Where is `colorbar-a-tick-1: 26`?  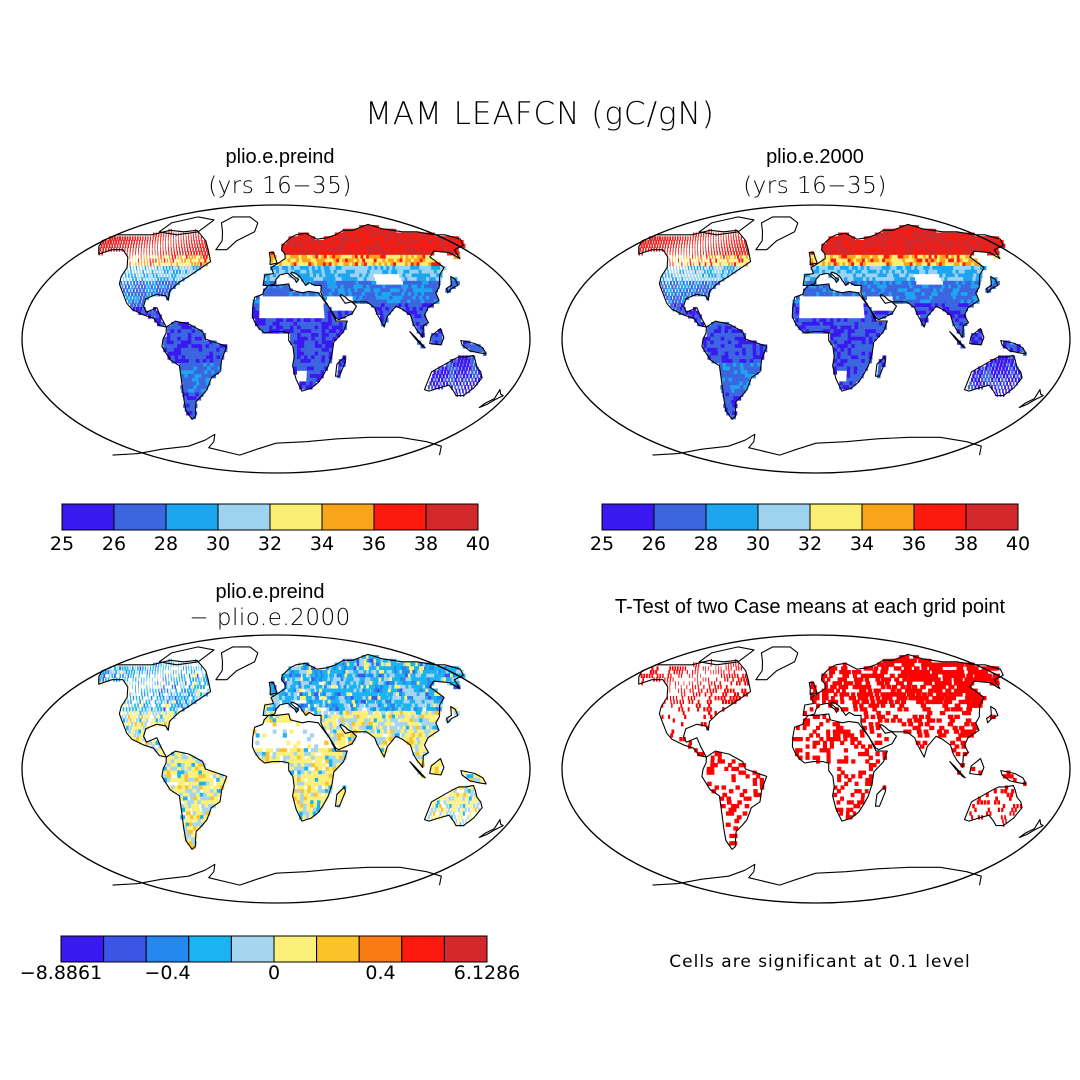
colorbar-a-tick-1: 26 is located at coordinates (114, 544).